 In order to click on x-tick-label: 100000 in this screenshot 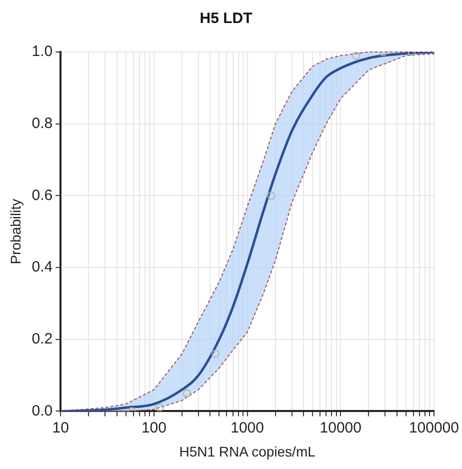, I will do `click(434, 427)`.